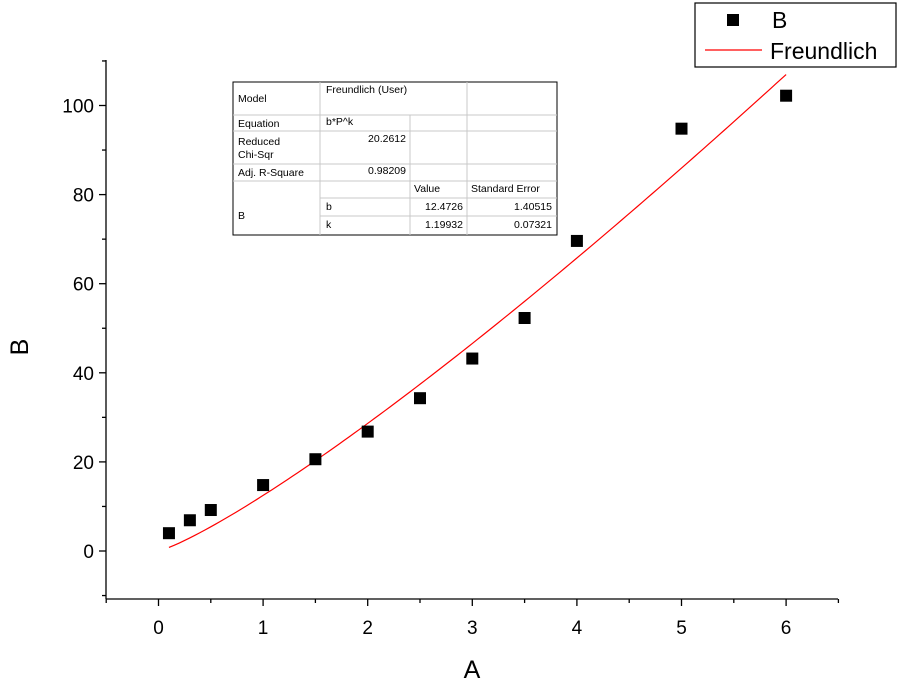  What do you see at coordinates (444, 207) in the screenshot?
I see `param-value: 12.4726` at bounding box center [444, 207].